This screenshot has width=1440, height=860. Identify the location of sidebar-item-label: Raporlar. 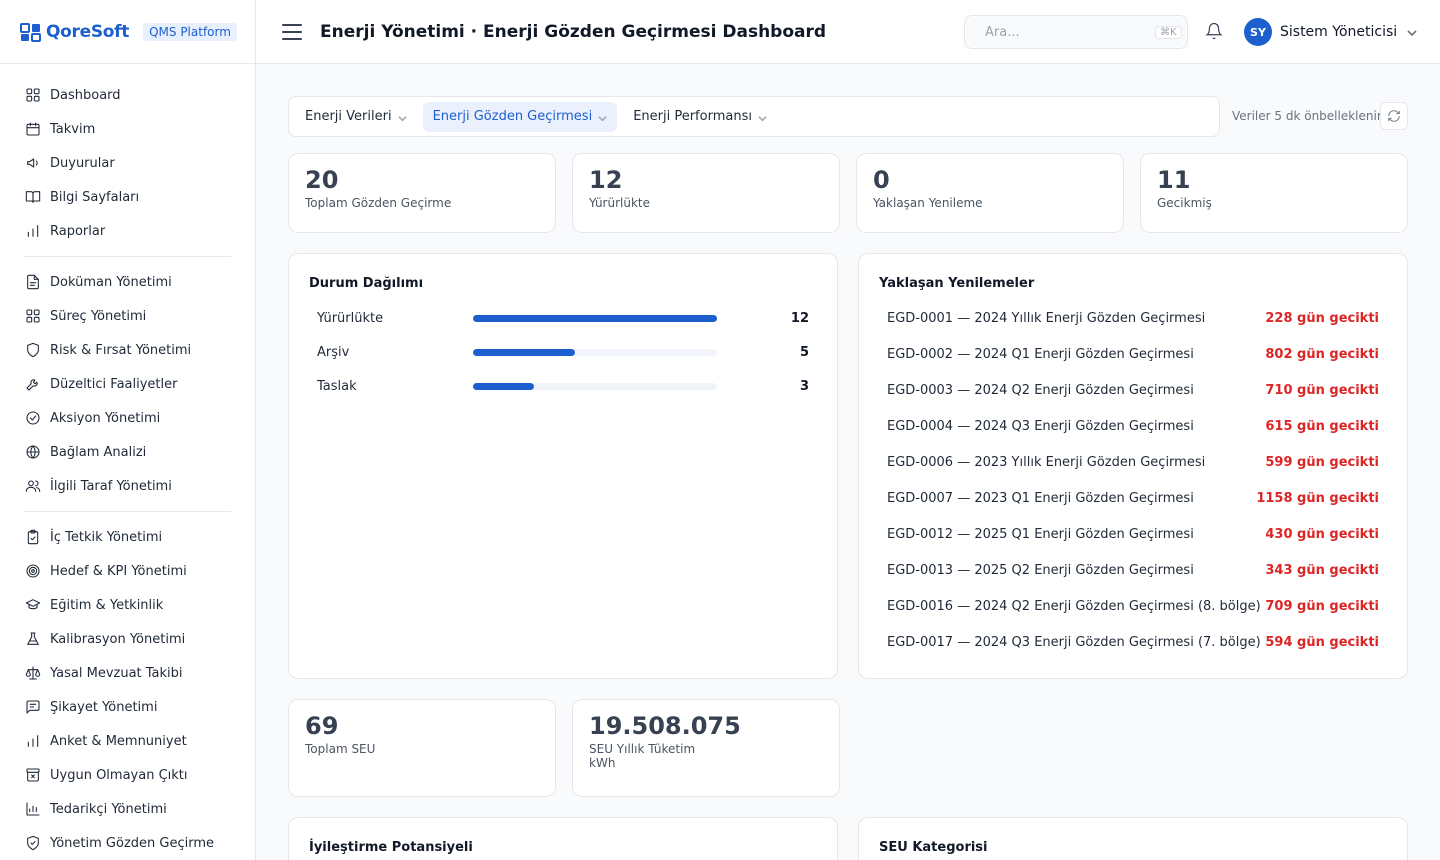
(78, 231).